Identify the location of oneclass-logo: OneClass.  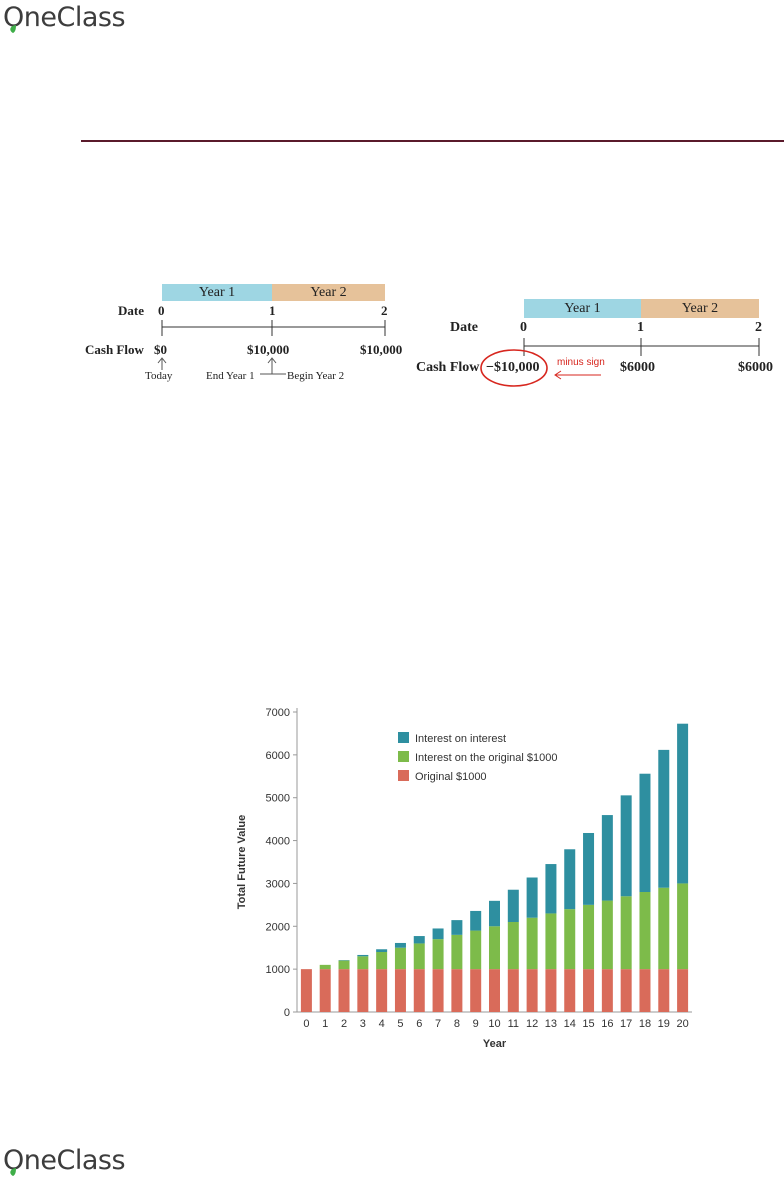
(64, 17).